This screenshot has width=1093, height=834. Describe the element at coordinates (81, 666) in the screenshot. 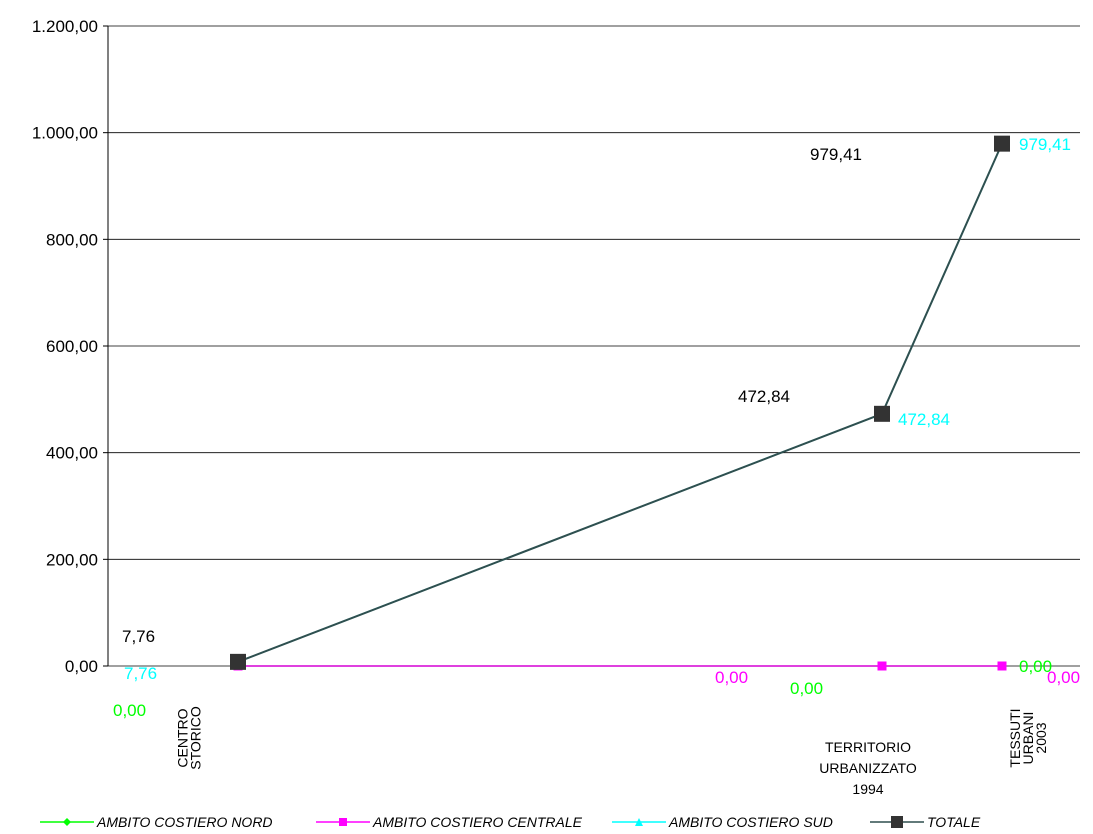

I see `y-tick-label: 0,00` at that location.